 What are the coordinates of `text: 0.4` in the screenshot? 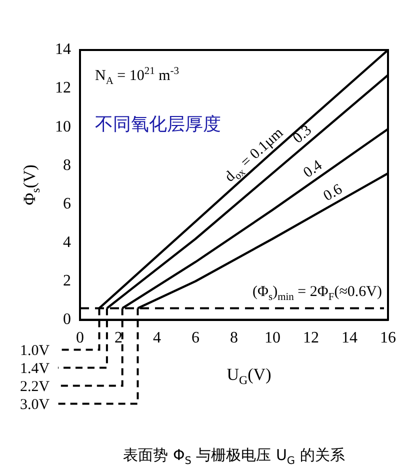 It's located at (313, 169).